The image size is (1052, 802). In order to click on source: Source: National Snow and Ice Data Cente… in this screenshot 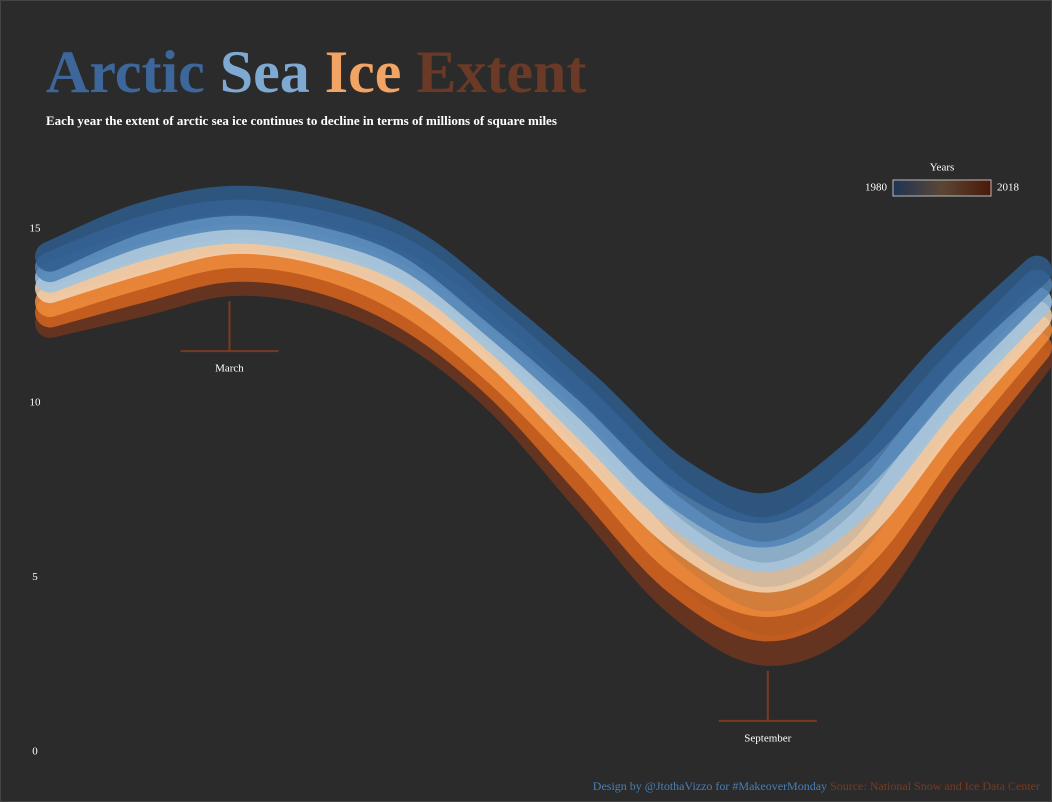, I will do `click(935, 786)`.